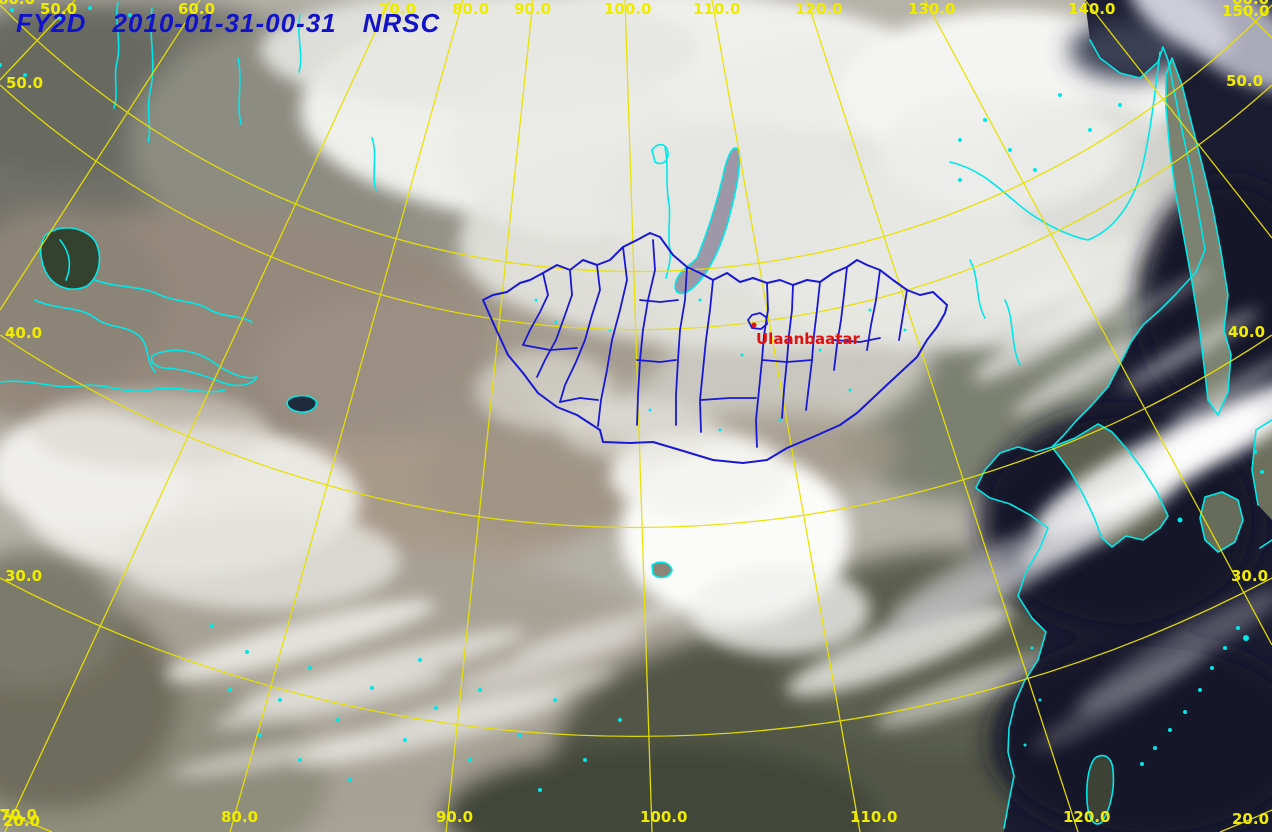  What do you see at coordinates (638, 416) in the screenshot?
I see `meridian-100e` at bounding box center [638, 416].